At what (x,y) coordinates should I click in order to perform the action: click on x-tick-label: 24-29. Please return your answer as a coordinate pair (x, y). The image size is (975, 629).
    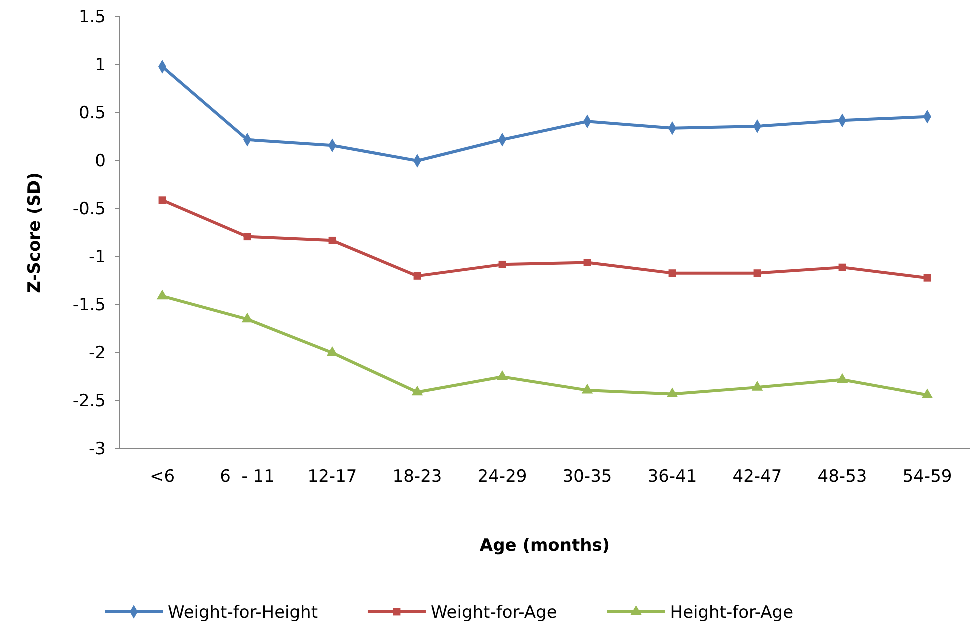
    Looking at the image, I should click on (503, 477).